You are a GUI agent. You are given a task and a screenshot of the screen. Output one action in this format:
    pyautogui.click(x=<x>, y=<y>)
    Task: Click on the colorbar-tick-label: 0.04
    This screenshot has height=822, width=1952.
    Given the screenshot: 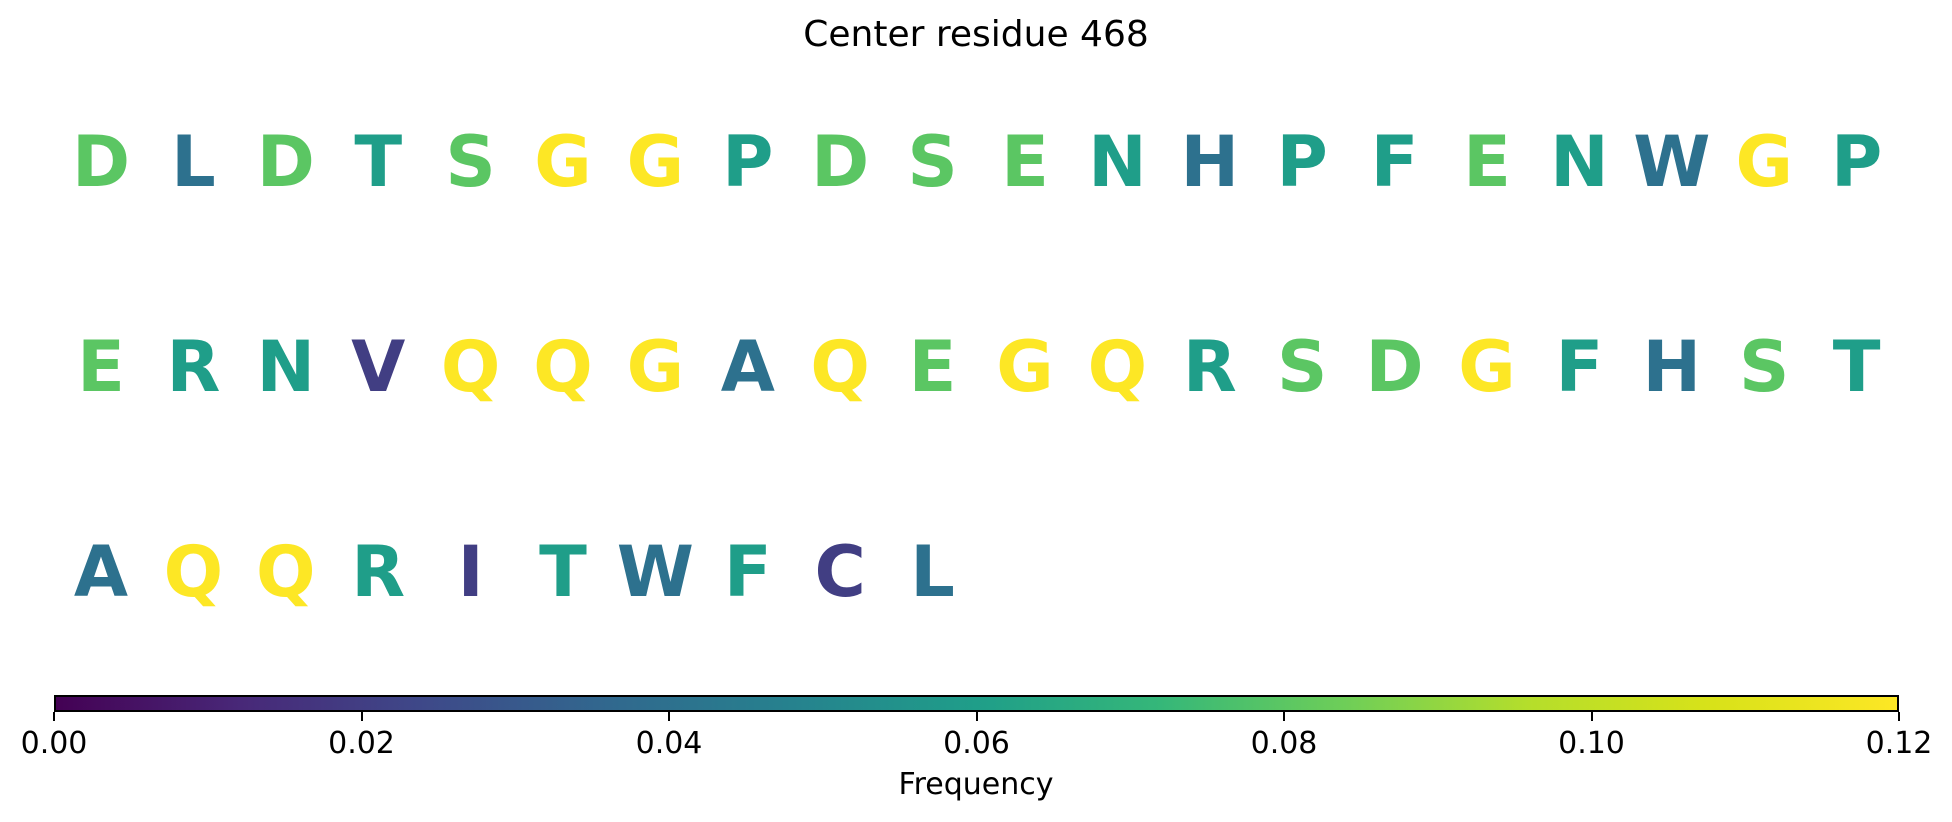 What is the action you would take?
    pyautogui.click(x=669, y=743)
    